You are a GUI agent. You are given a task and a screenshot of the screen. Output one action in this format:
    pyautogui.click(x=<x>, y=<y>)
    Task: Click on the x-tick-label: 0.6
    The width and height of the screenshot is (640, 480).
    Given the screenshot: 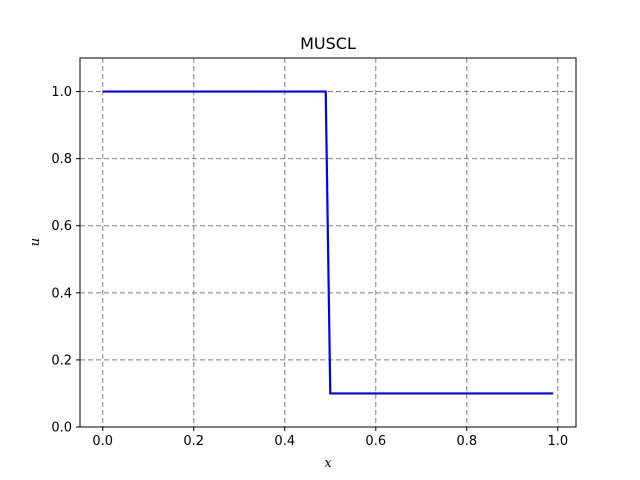 What is the action you would take?
    pyautogui.click(x=375, y=441)
    